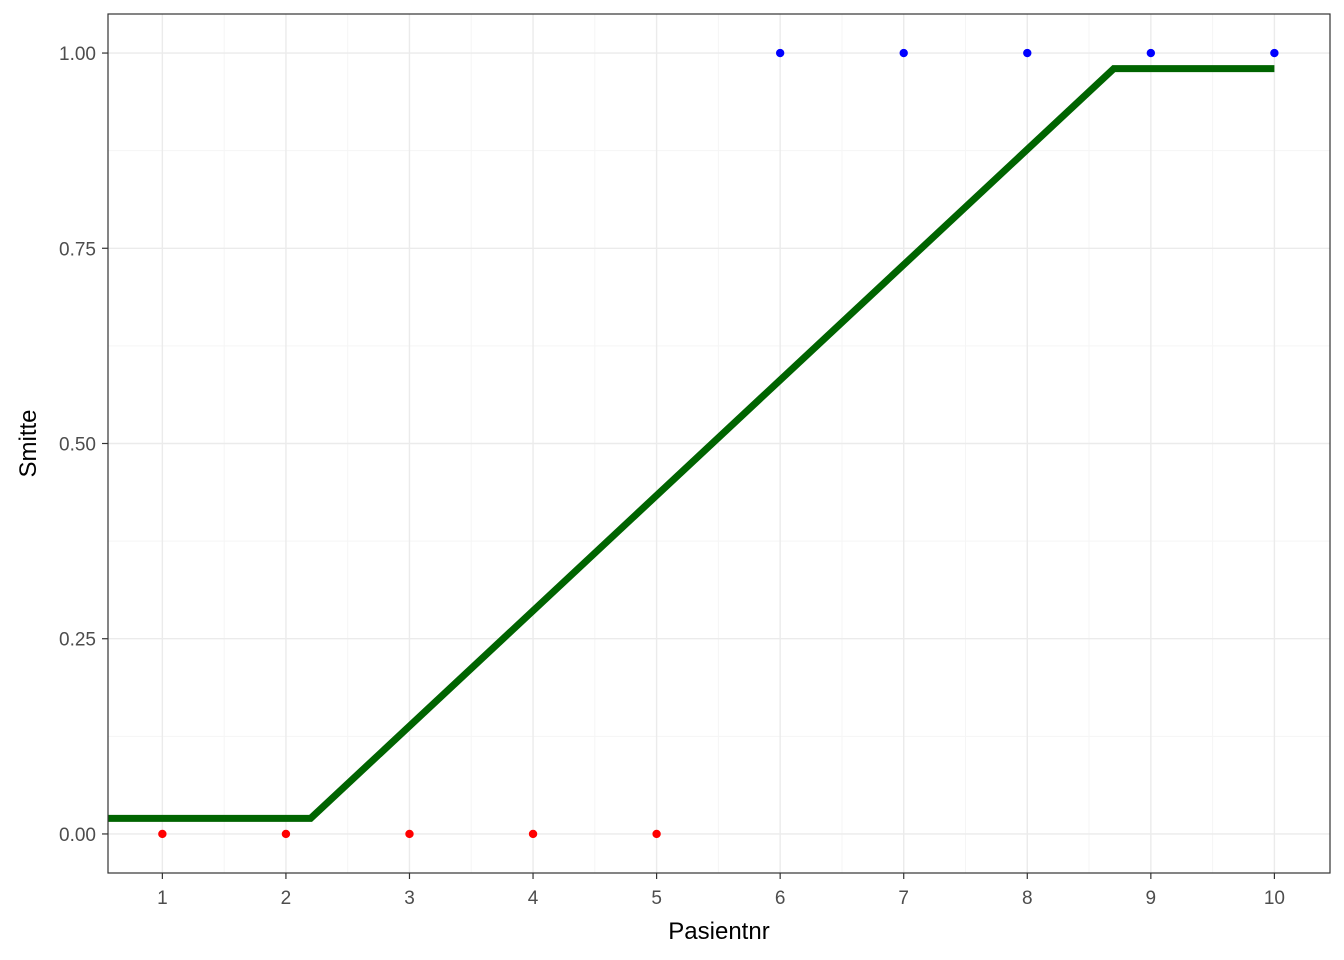 The image size is (1344, 960). Describe the element at coordinates (77, 249) in the screenshot. I see `y-tick-label: 0.75` at that location.